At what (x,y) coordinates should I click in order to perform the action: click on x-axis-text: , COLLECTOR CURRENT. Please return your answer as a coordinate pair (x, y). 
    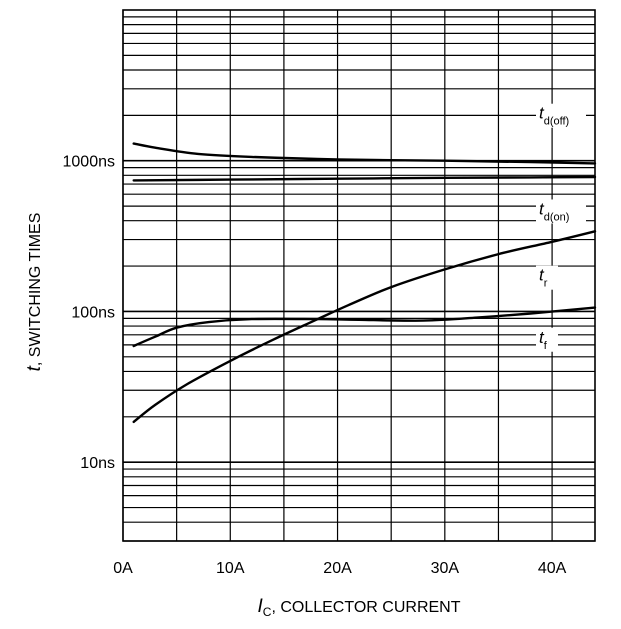
    Looking at the image, I should click on (365, 607).